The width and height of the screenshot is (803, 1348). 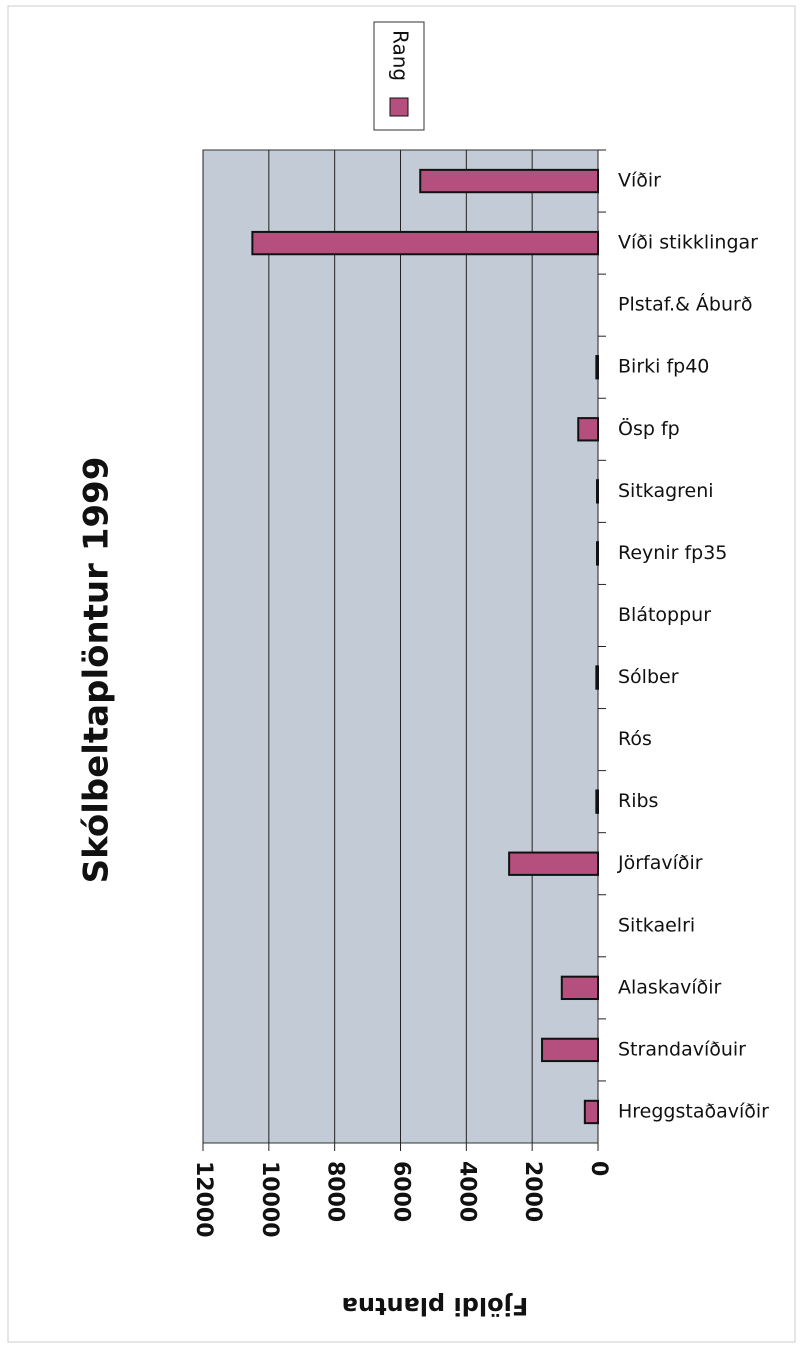 I want to click on axis-label: Fjöldi plantna, so click(x=435, y=1306).